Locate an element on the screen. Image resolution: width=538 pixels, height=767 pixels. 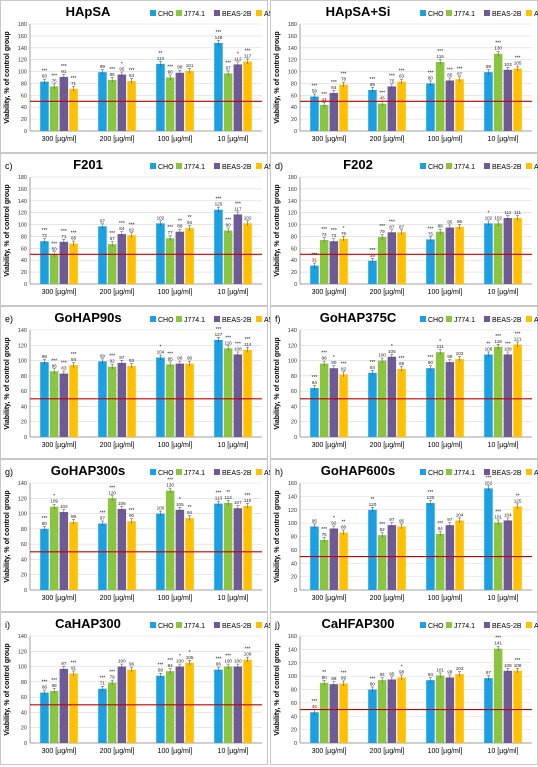
panel-label: j) is located at coordinates (277, 625).